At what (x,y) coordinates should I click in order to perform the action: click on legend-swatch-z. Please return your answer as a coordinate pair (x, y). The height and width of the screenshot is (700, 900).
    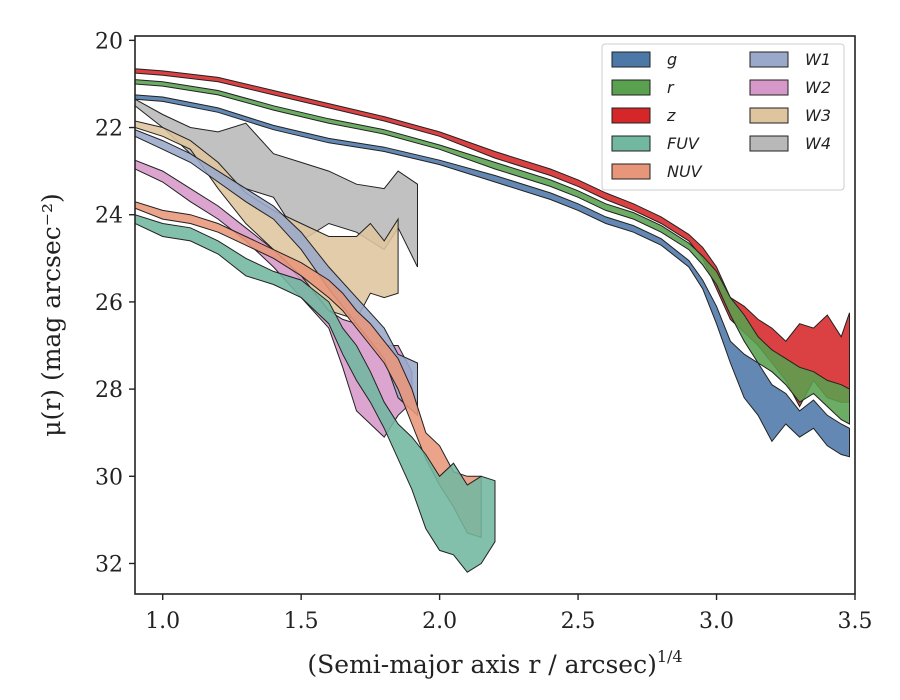
    Looking at the image, I should click on (631, 115).